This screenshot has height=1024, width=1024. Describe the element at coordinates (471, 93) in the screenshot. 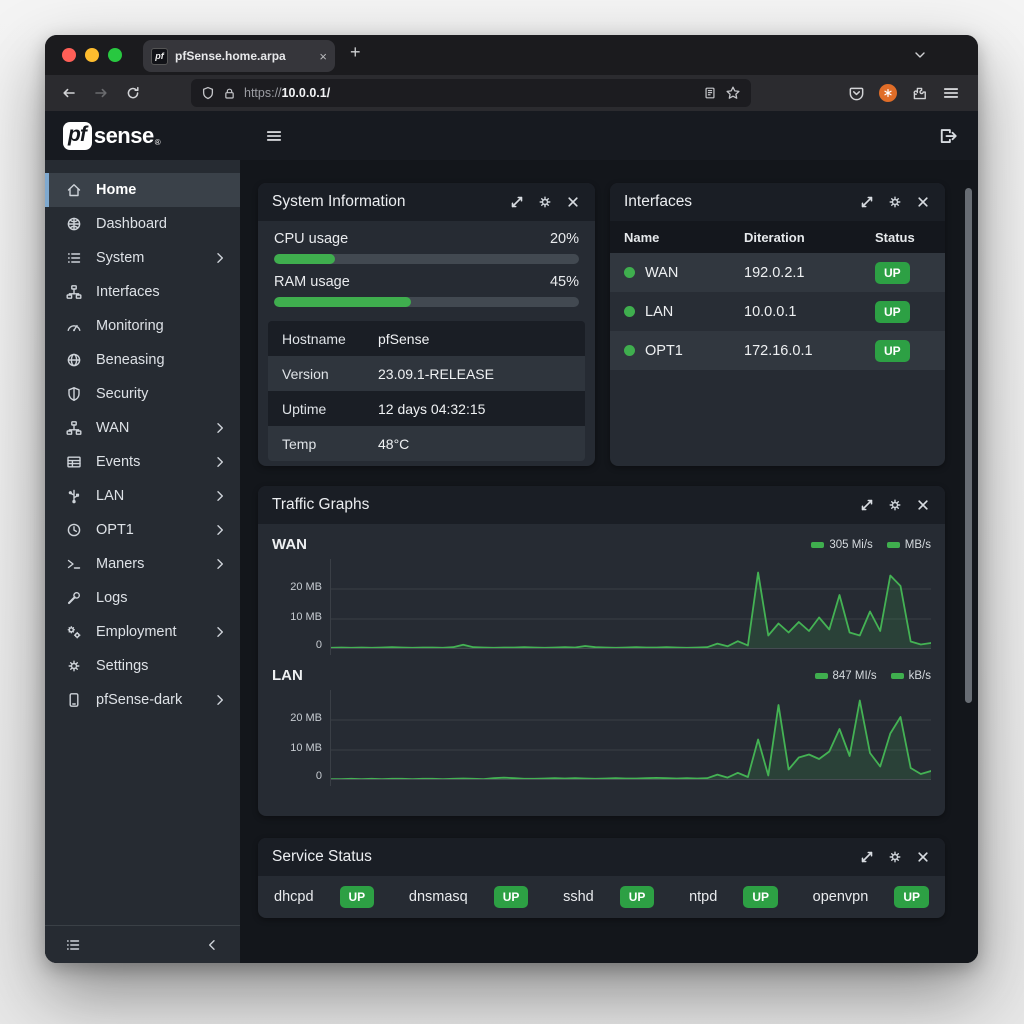

I see `url-bar: https://10.0.0.1/` at that location.